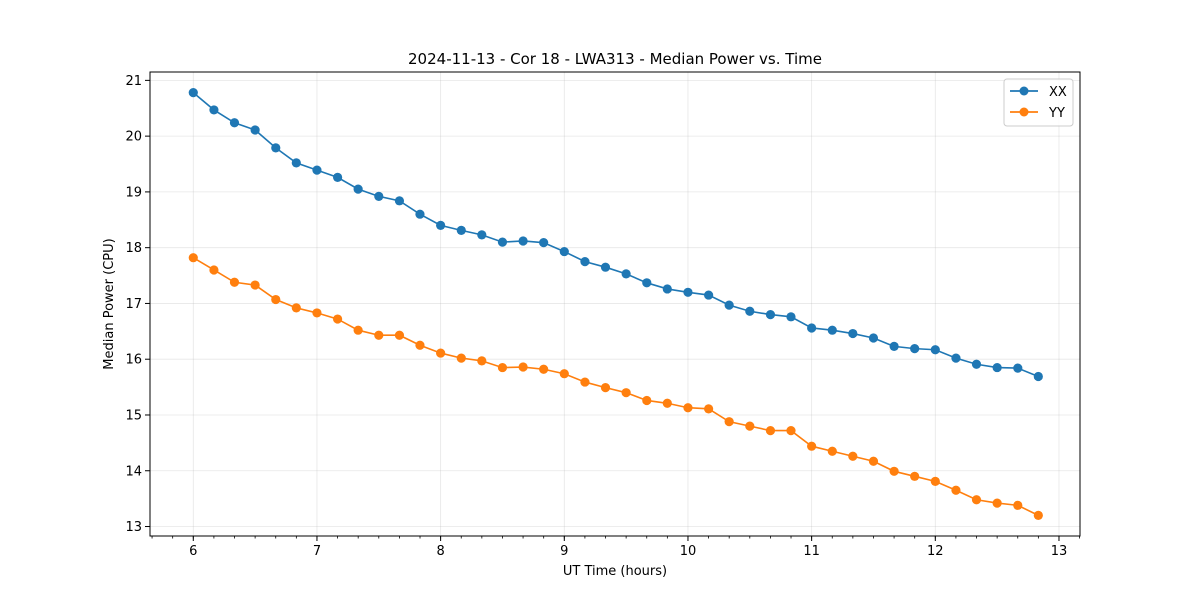 The width and height of the screenshot is (1200, 600). Describe the element at coordinates (133, 415) in the screenshot. I see `y-tick-label: 15` at that location.